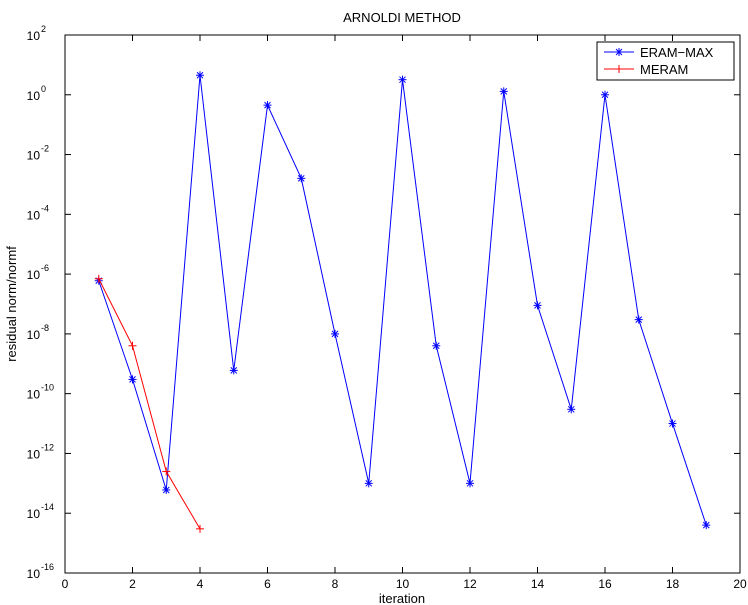 The width and height of the screenshot is (748, 605). What do you see at coordinates (47, 447) in the screenshot?
I see `y-tick-exponent: -12` at bounding box center [47, 447].